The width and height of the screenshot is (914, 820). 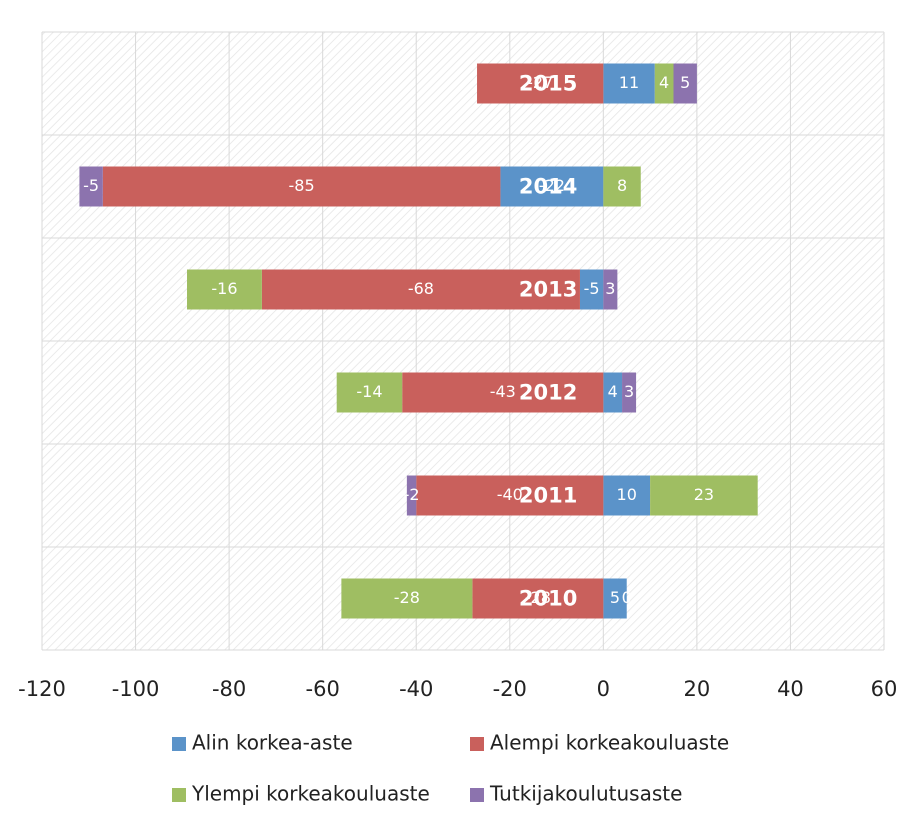 I want to click on value-label: -27, so click(x=540, y=82).